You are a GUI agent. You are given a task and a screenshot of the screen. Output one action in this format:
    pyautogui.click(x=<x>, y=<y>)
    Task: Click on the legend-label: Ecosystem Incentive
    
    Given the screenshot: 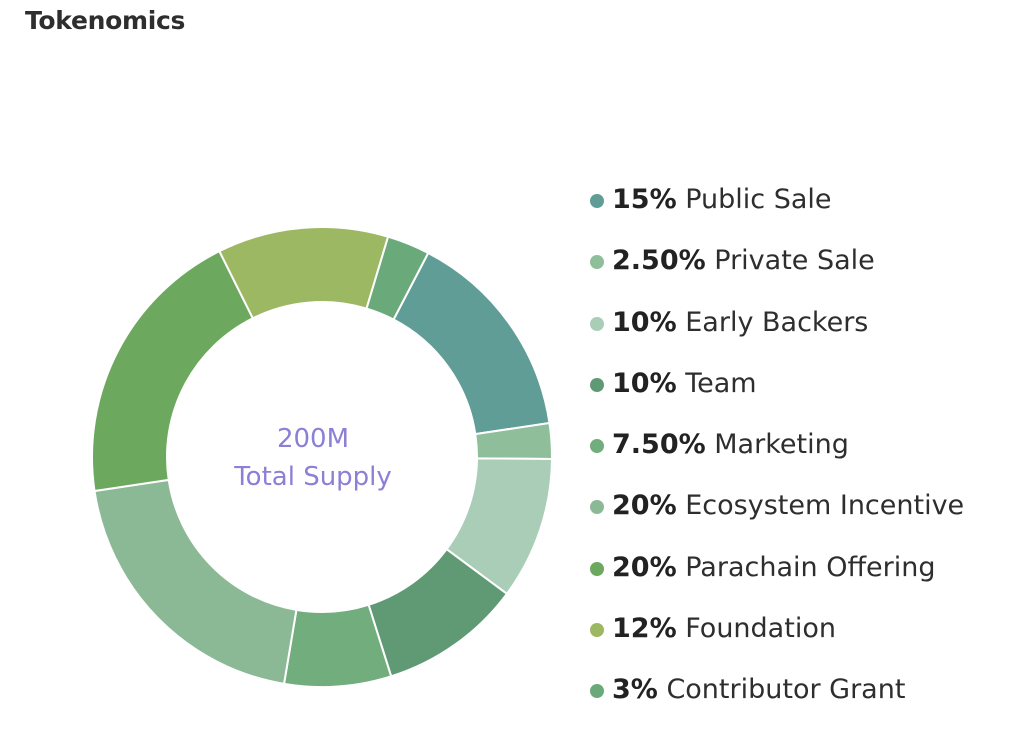 What is the action you would take?
    pyautogui.click(x=825, y=506)
    